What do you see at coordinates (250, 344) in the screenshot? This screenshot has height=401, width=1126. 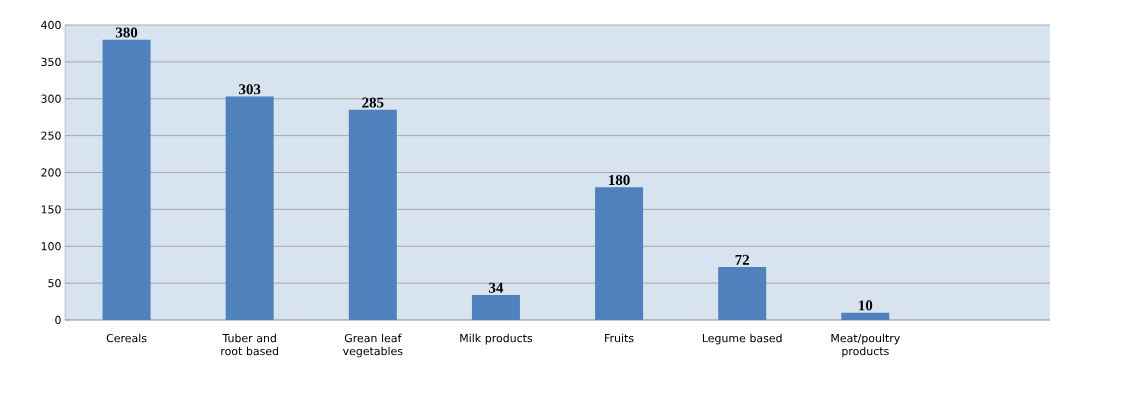 I see `x-tick-label: Tuber and root based` at bounding box center [250, 344].